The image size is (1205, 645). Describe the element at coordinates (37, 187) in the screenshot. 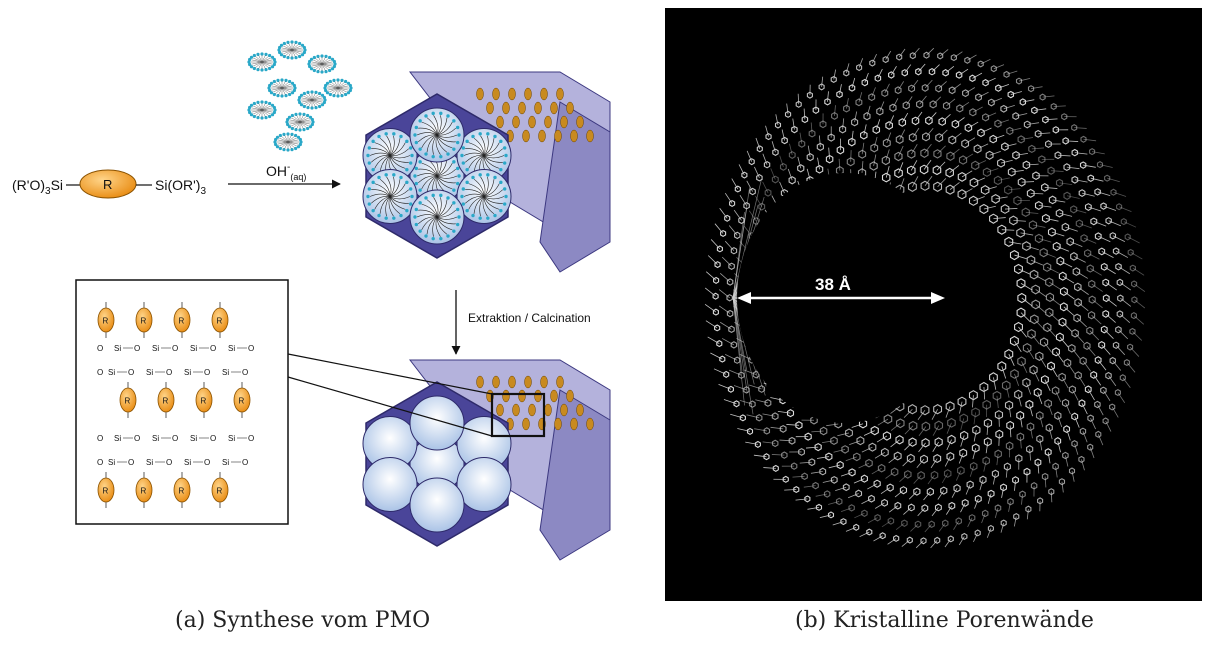

I see `svg-text: (R'O)3Si` at that location.